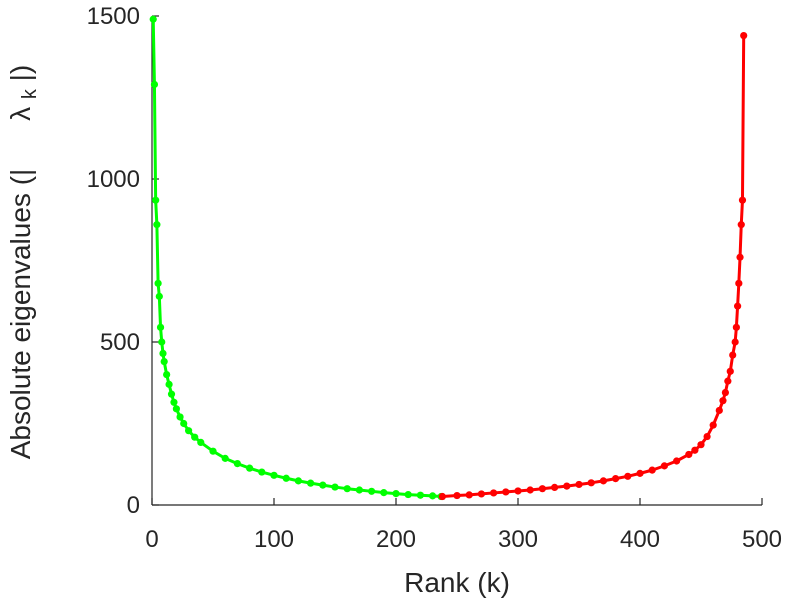  I want to click on x-tick-label: 200, so click(396, 539).